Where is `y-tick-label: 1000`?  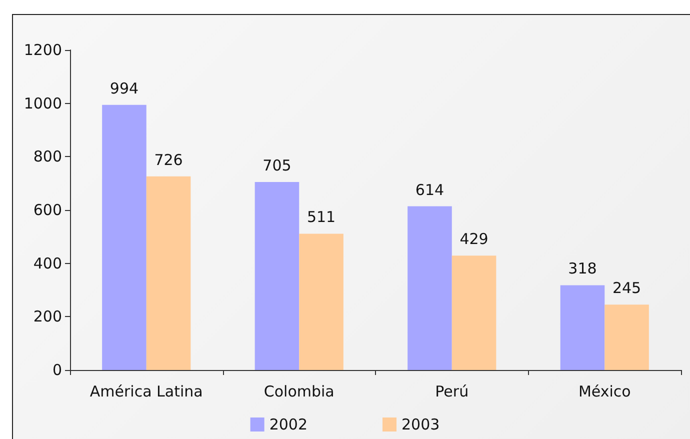 y-tick-label: 1000 is located at coordinates (43, 103).